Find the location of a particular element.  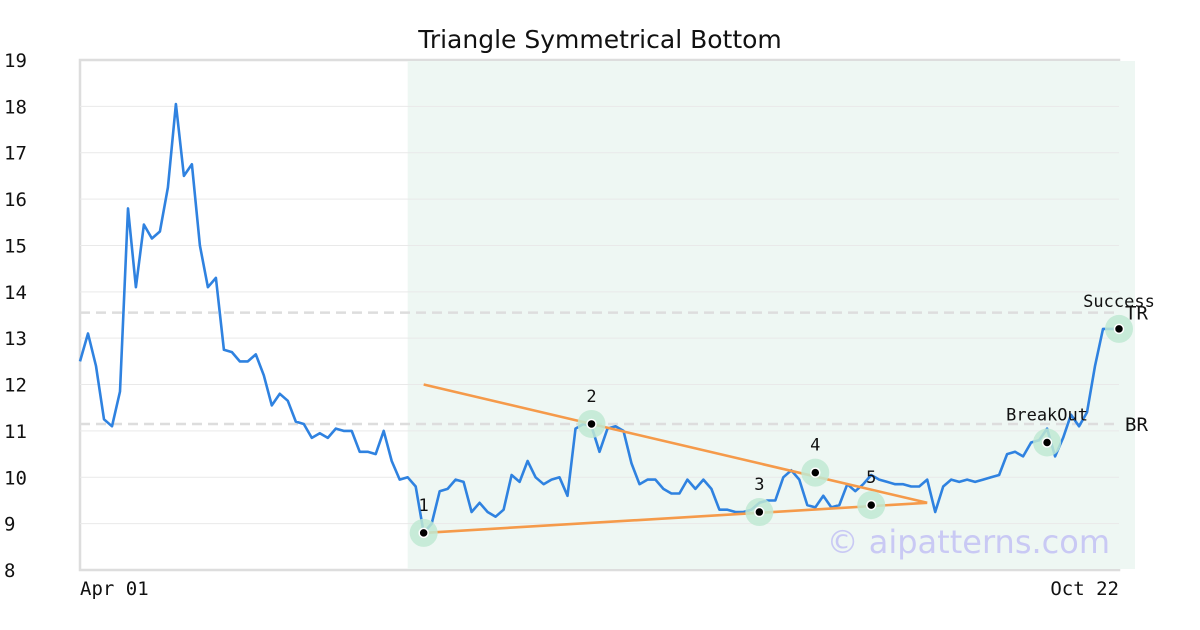

marker-label: BreakOut is located at coordinates (1047, 416).